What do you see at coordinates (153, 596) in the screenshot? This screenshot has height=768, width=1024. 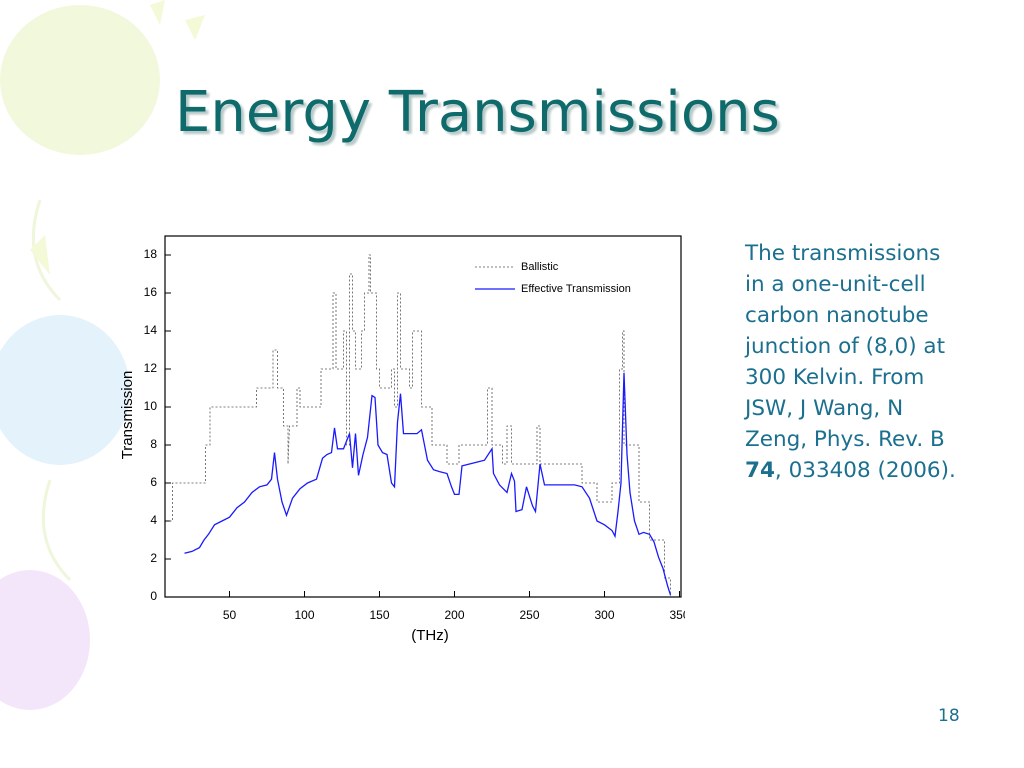 I see `y-tick-label: 0` at bounding box center [153, 596].